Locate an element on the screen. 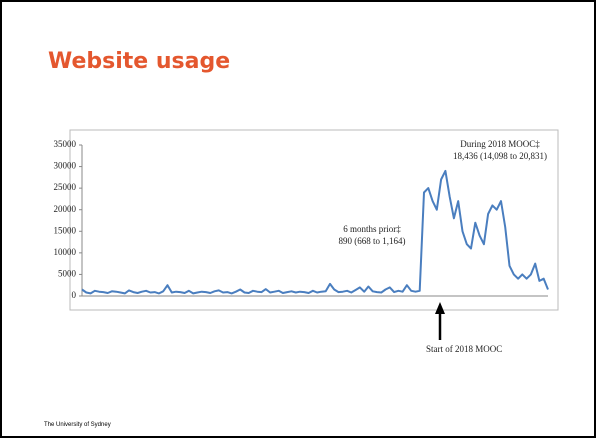  annotation: Start of 2018 MOOC is located at coordinates (464, 349).